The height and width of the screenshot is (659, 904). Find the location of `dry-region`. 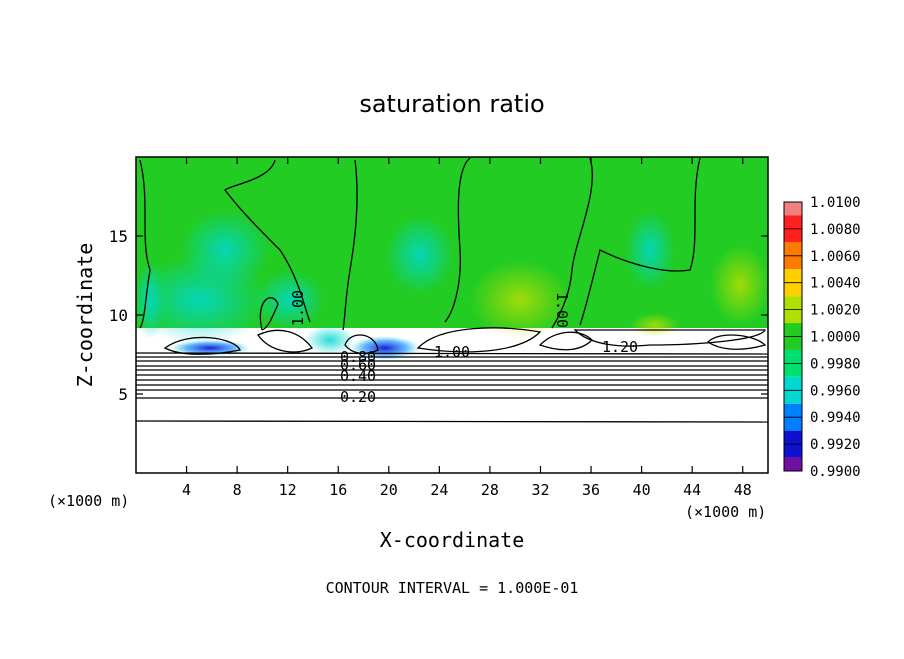

dry-region is located at coordinates (452, 412).